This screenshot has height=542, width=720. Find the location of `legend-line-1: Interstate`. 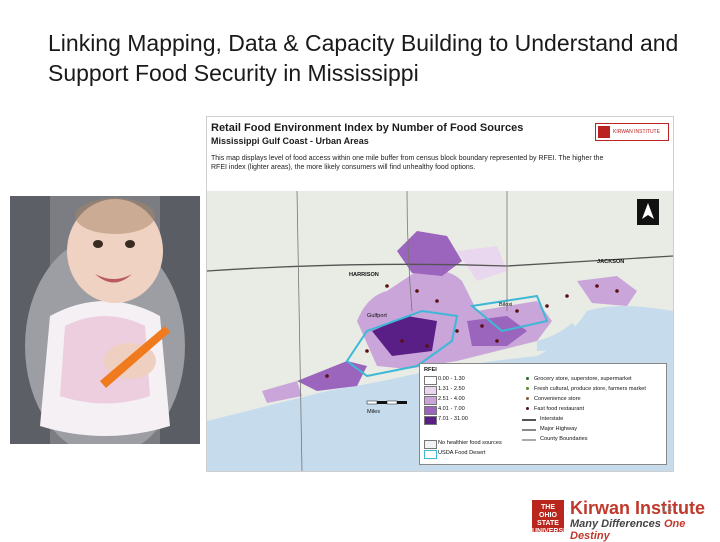

legend-line-1: Interstate is located at coordinates (552, 419).